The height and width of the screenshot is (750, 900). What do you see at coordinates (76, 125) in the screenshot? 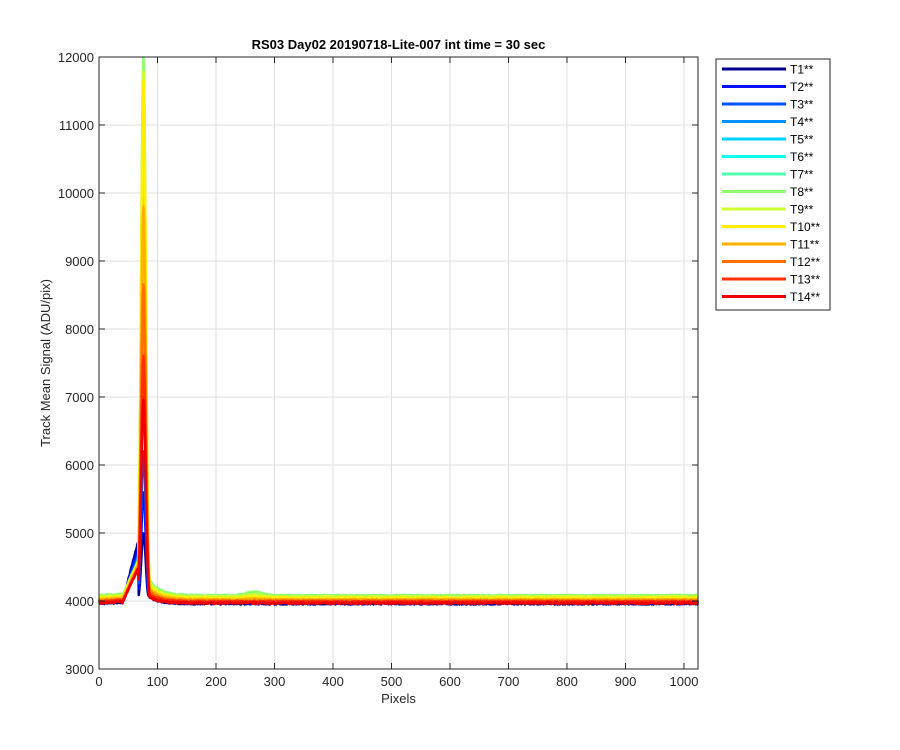
I see `y-tick-label: 11000` at bounding box center [76, 125].